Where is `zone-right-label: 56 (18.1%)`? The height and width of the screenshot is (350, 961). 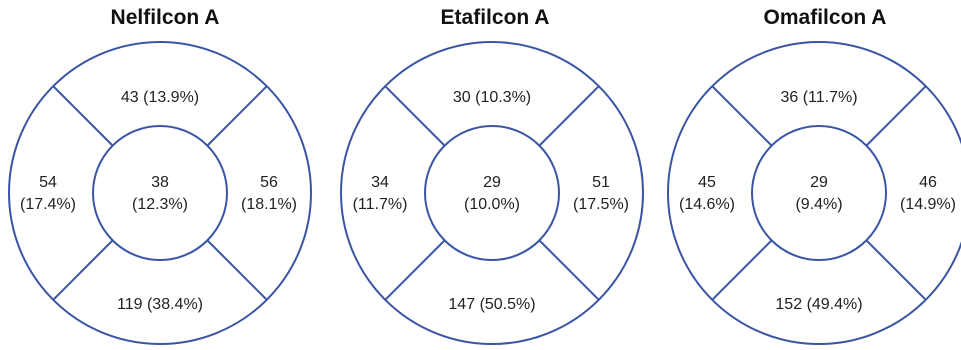 zone-right-label: 56 (18.1%) is located at coordinates (269, 193).